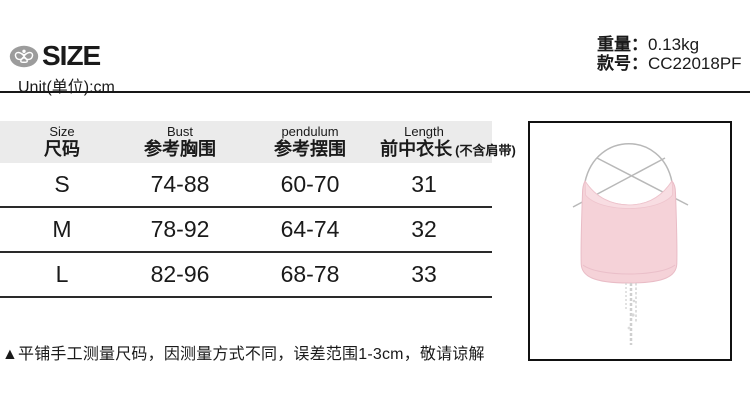  I want to click on cell-size: M, so click(62, 229).